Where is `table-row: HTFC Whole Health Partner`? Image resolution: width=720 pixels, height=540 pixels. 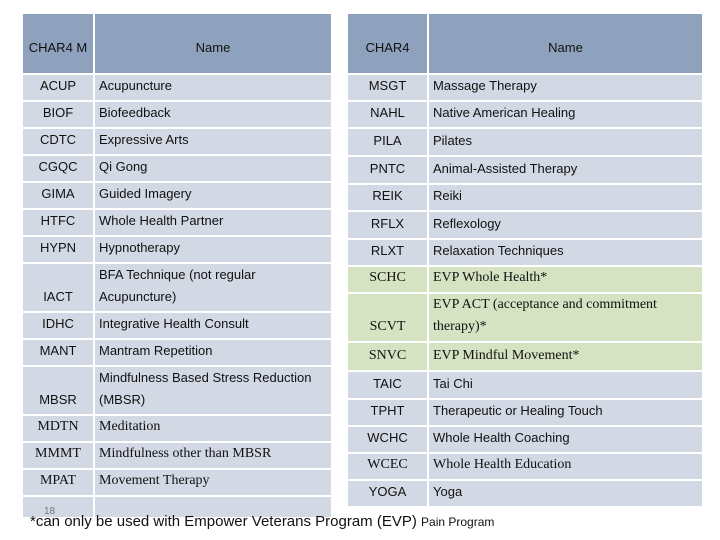
table-row: HTFC Whole Health Partner is located at coordinates (177, 222).